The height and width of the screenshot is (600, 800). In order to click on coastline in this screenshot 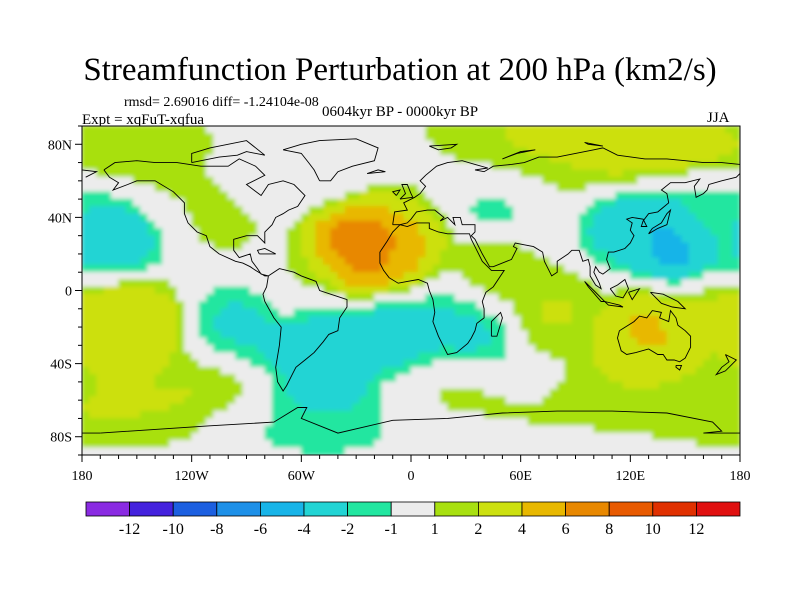, I will do `click(442, 289)`.